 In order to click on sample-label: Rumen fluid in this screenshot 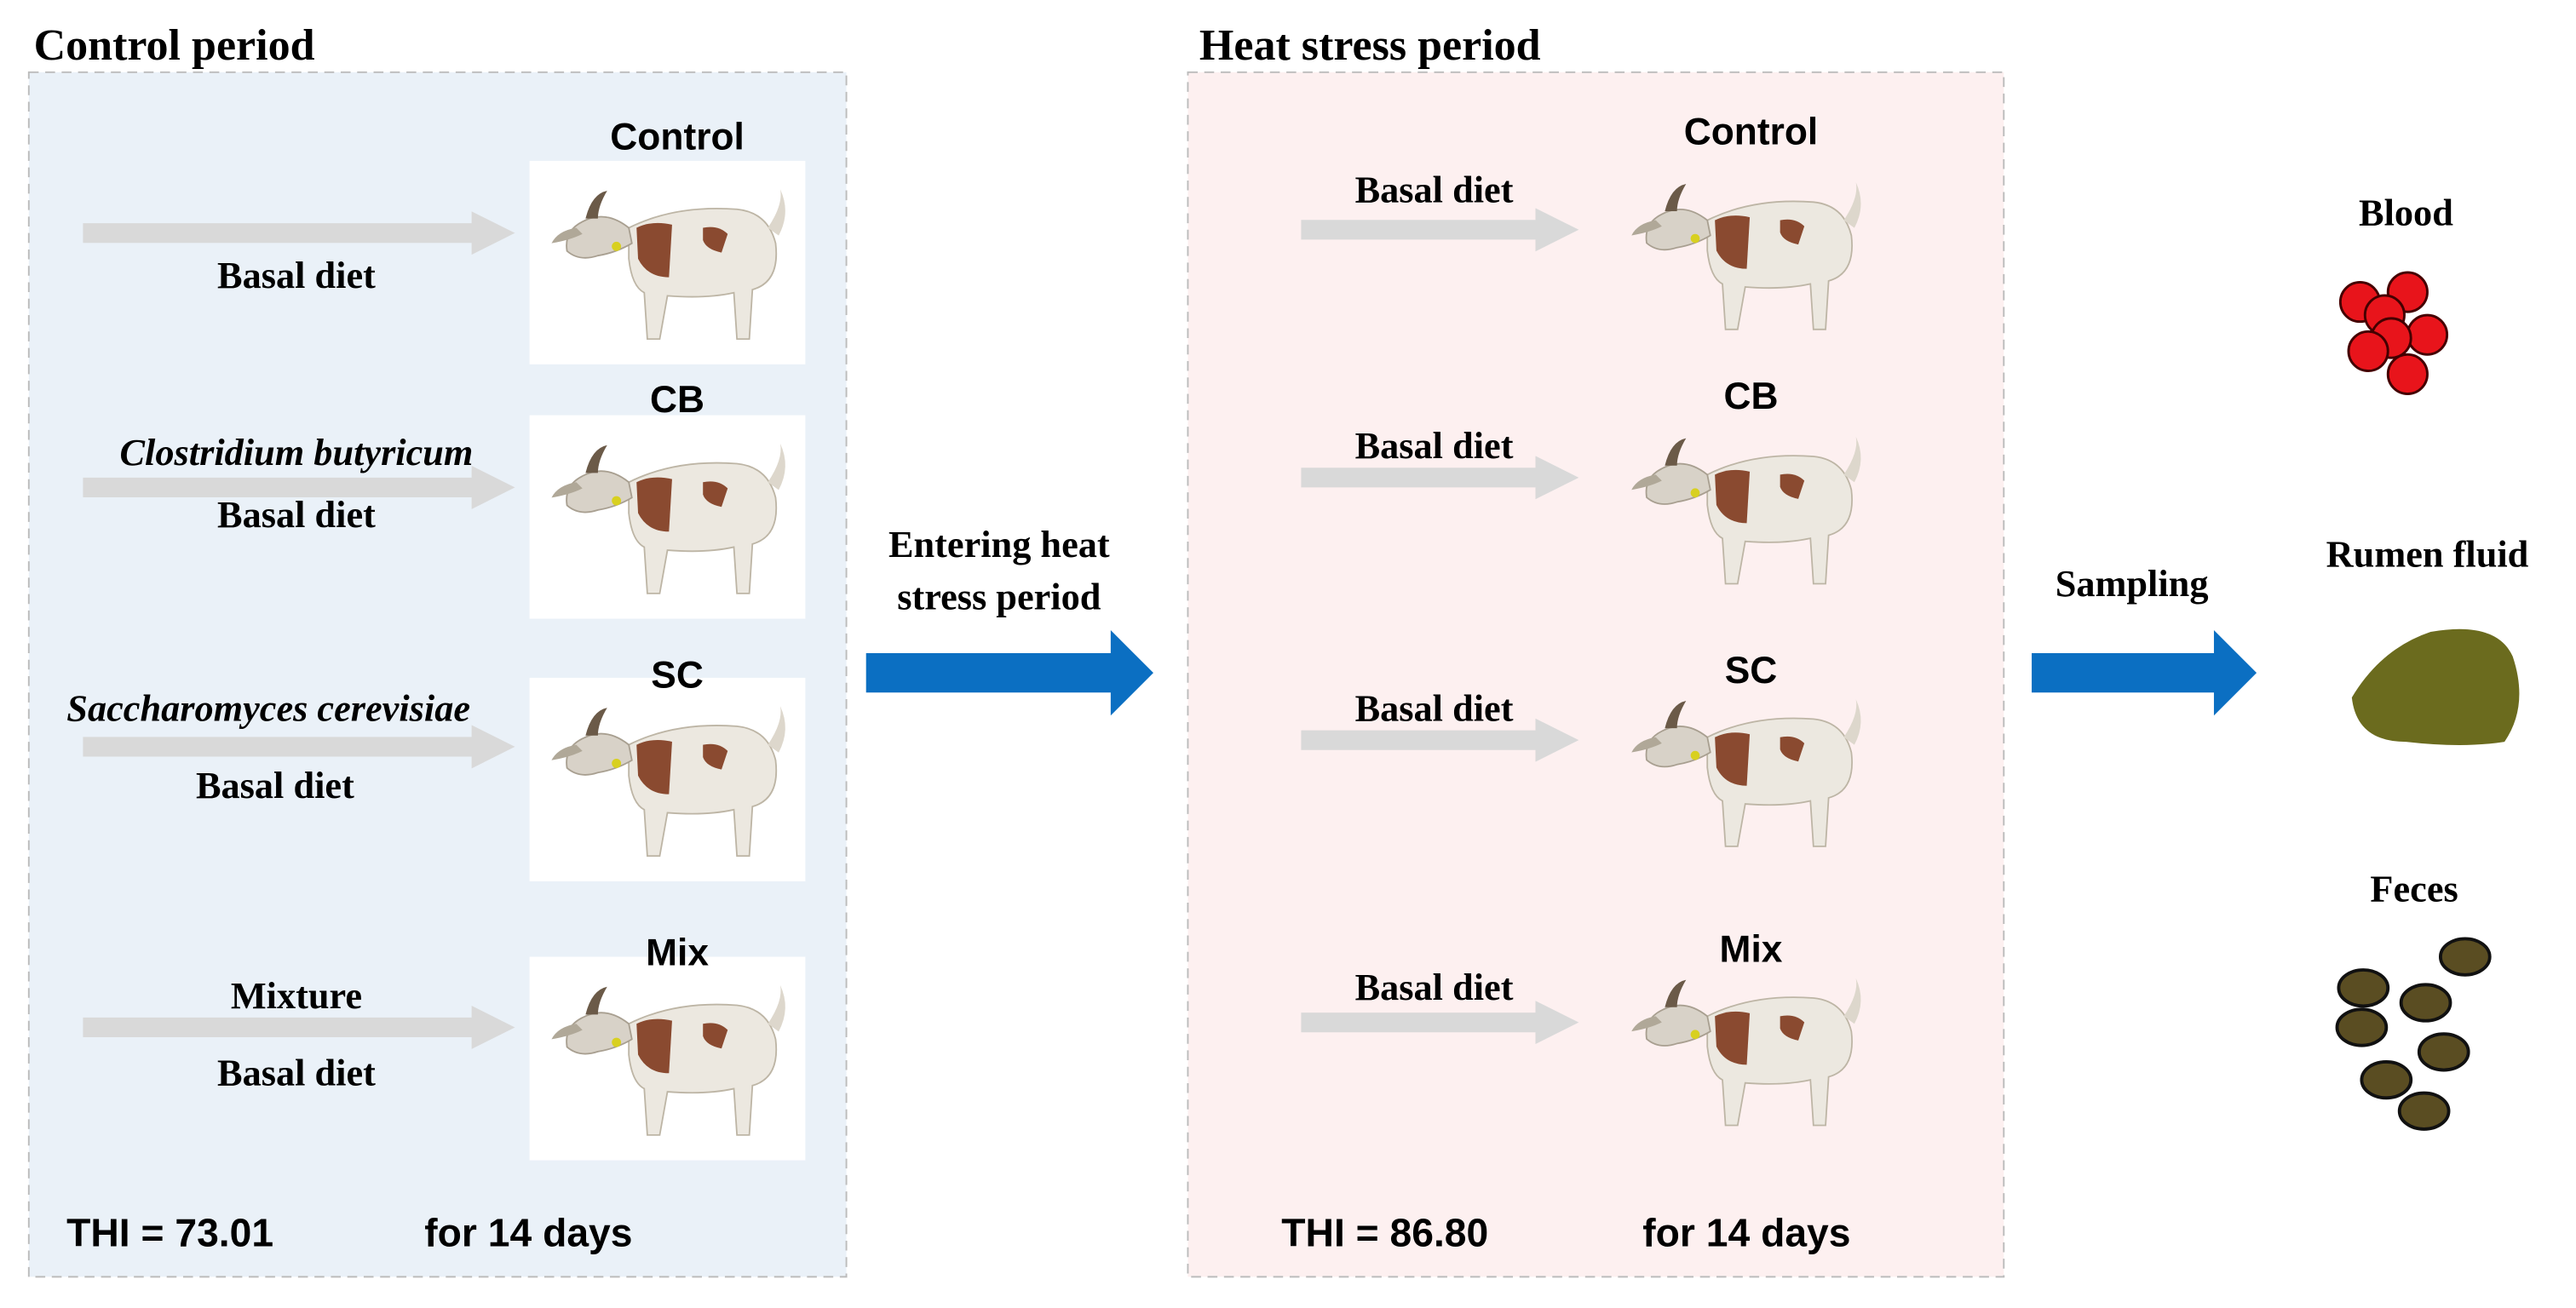, I will do `click(2427, 554)`.